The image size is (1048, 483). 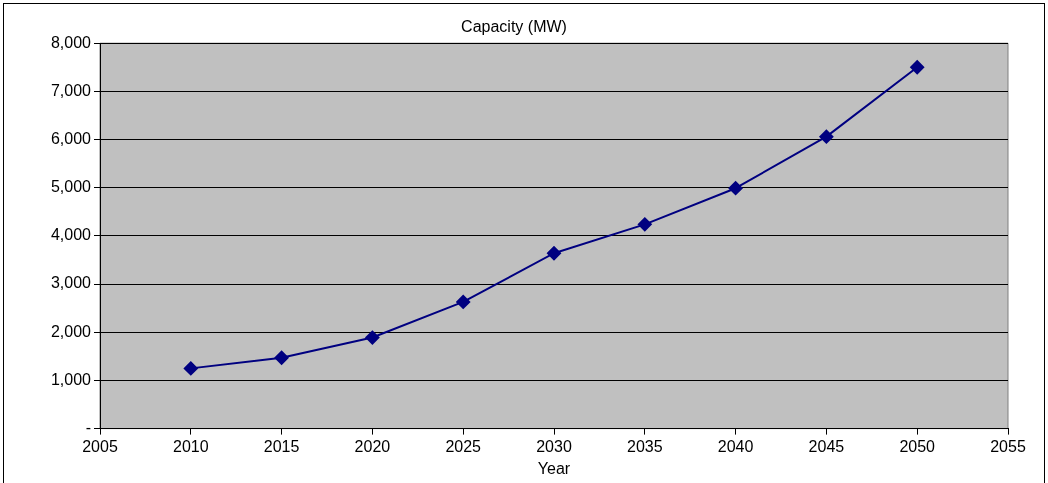 I want to click on x-tick-label: 2010, so click(x=191, y=446).